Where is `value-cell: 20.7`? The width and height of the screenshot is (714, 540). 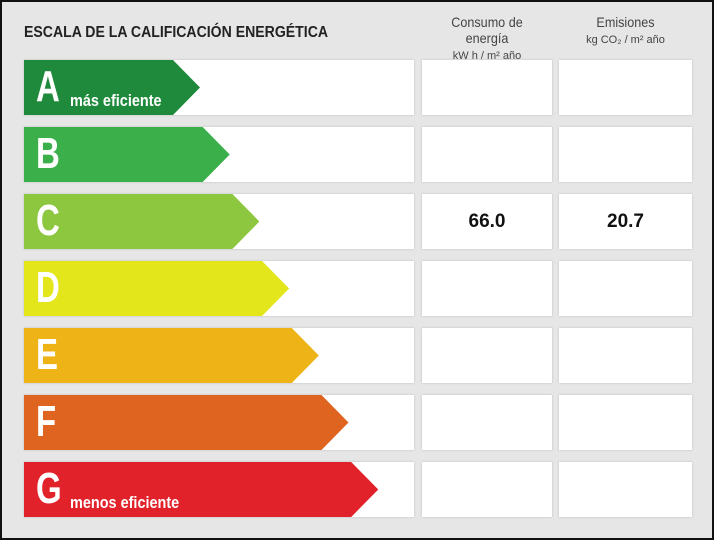 value-cell: 20.7 is located at coordinates (625, 221).